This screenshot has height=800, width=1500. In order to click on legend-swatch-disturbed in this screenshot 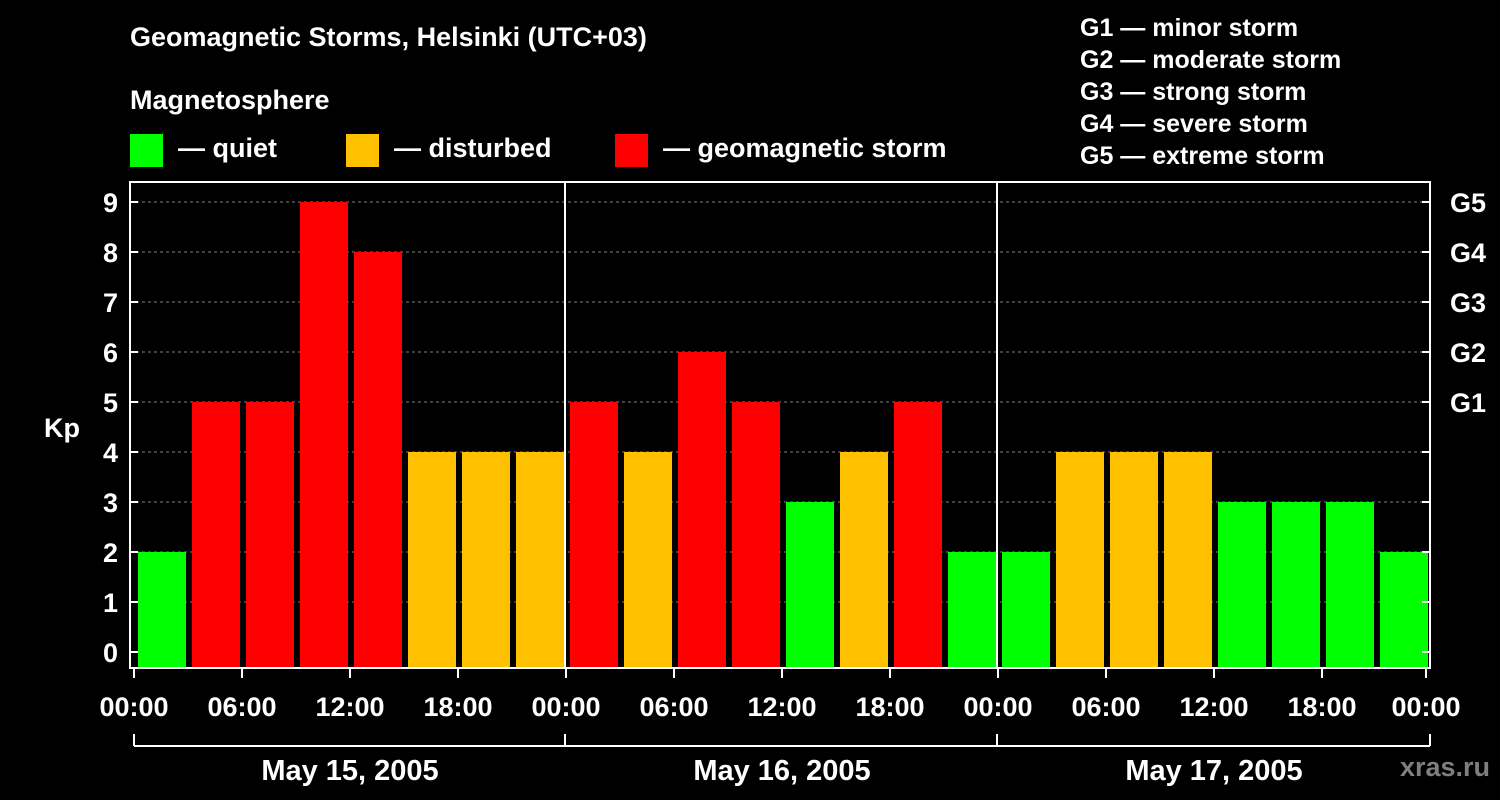, I will do `click(362, 150)`.